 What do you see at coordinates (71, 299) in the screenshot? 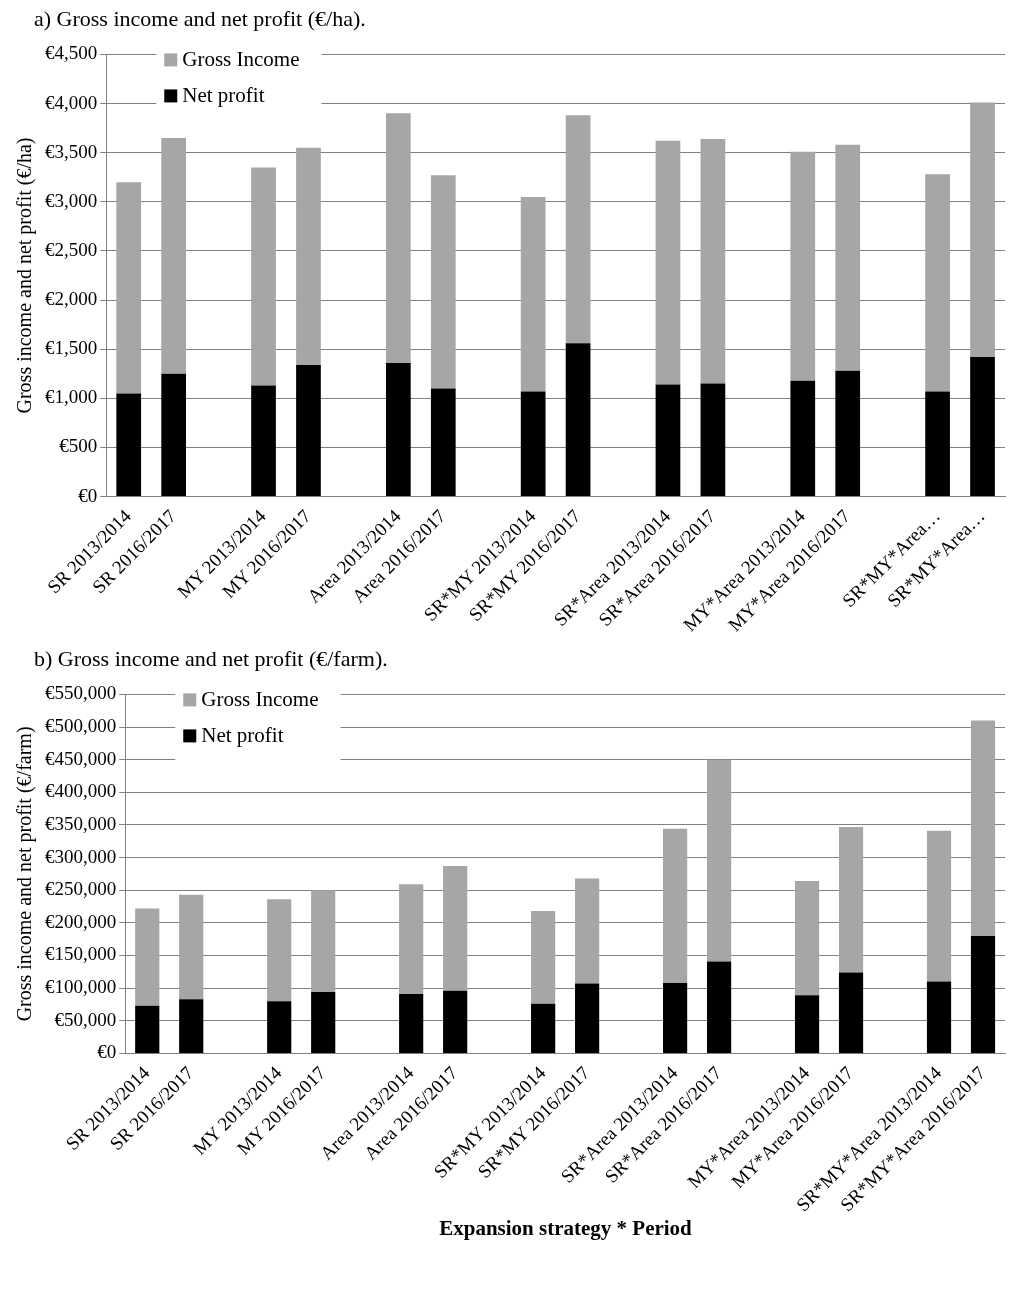
I see `y-tick-label: €2,000` at bounding box center [71, 299].